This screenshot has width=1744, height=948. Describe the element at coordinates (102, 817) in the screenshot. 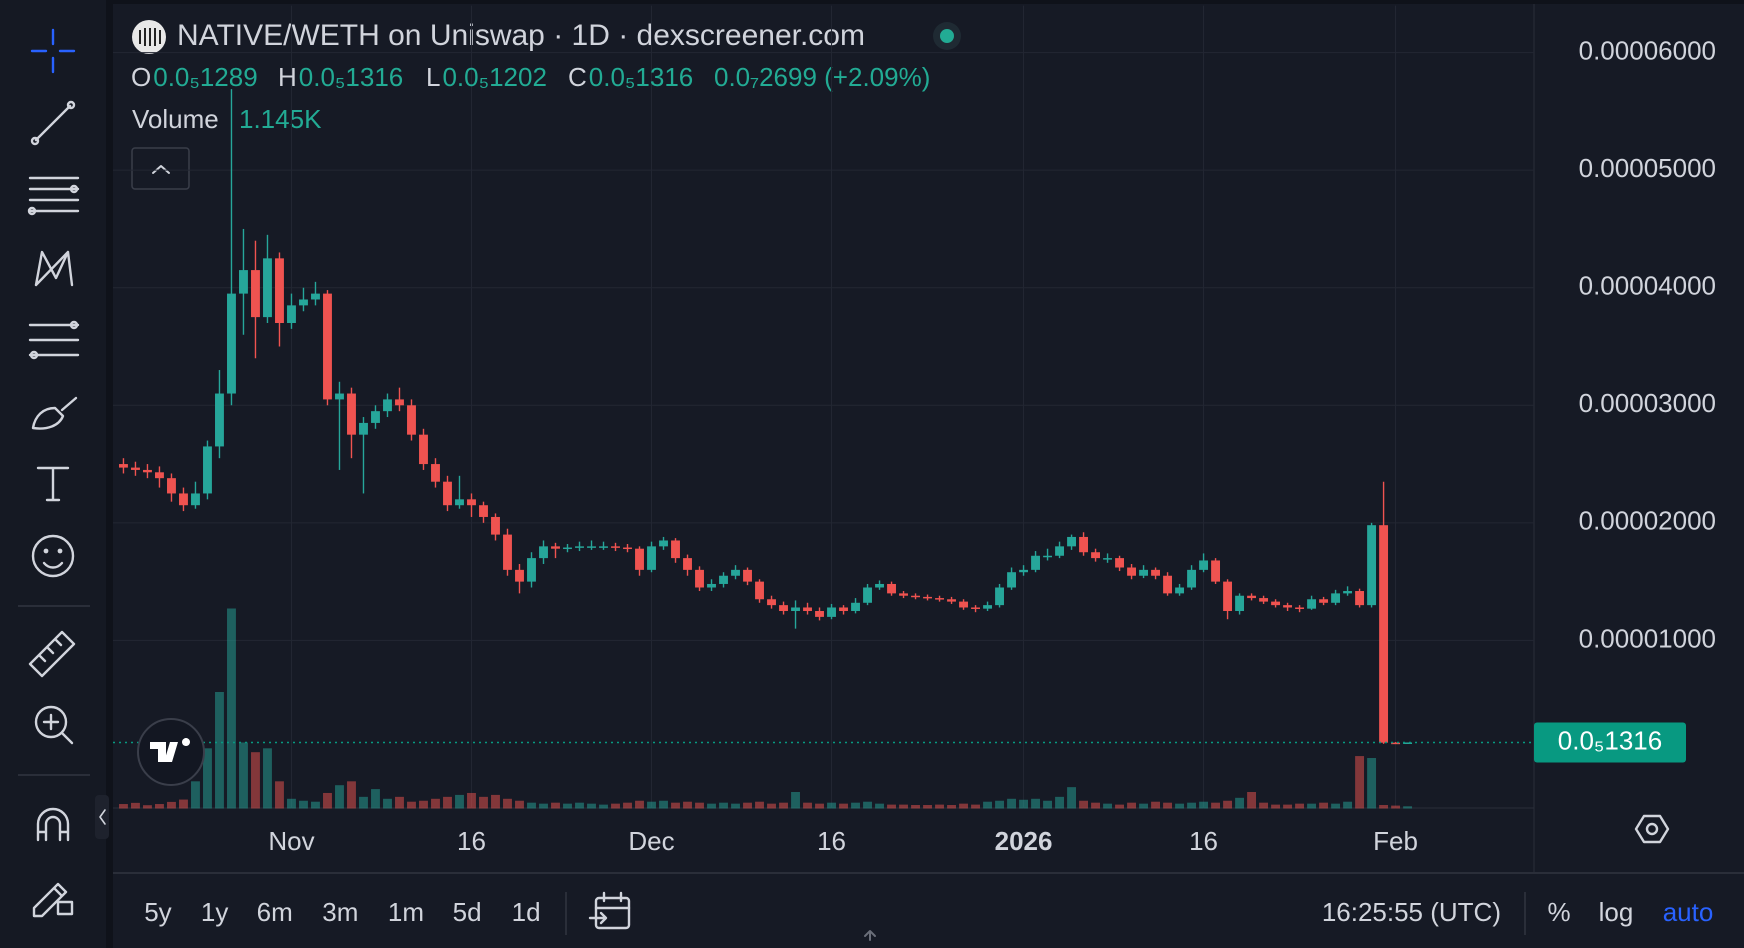

I see `collapse-toolbar` at that location.